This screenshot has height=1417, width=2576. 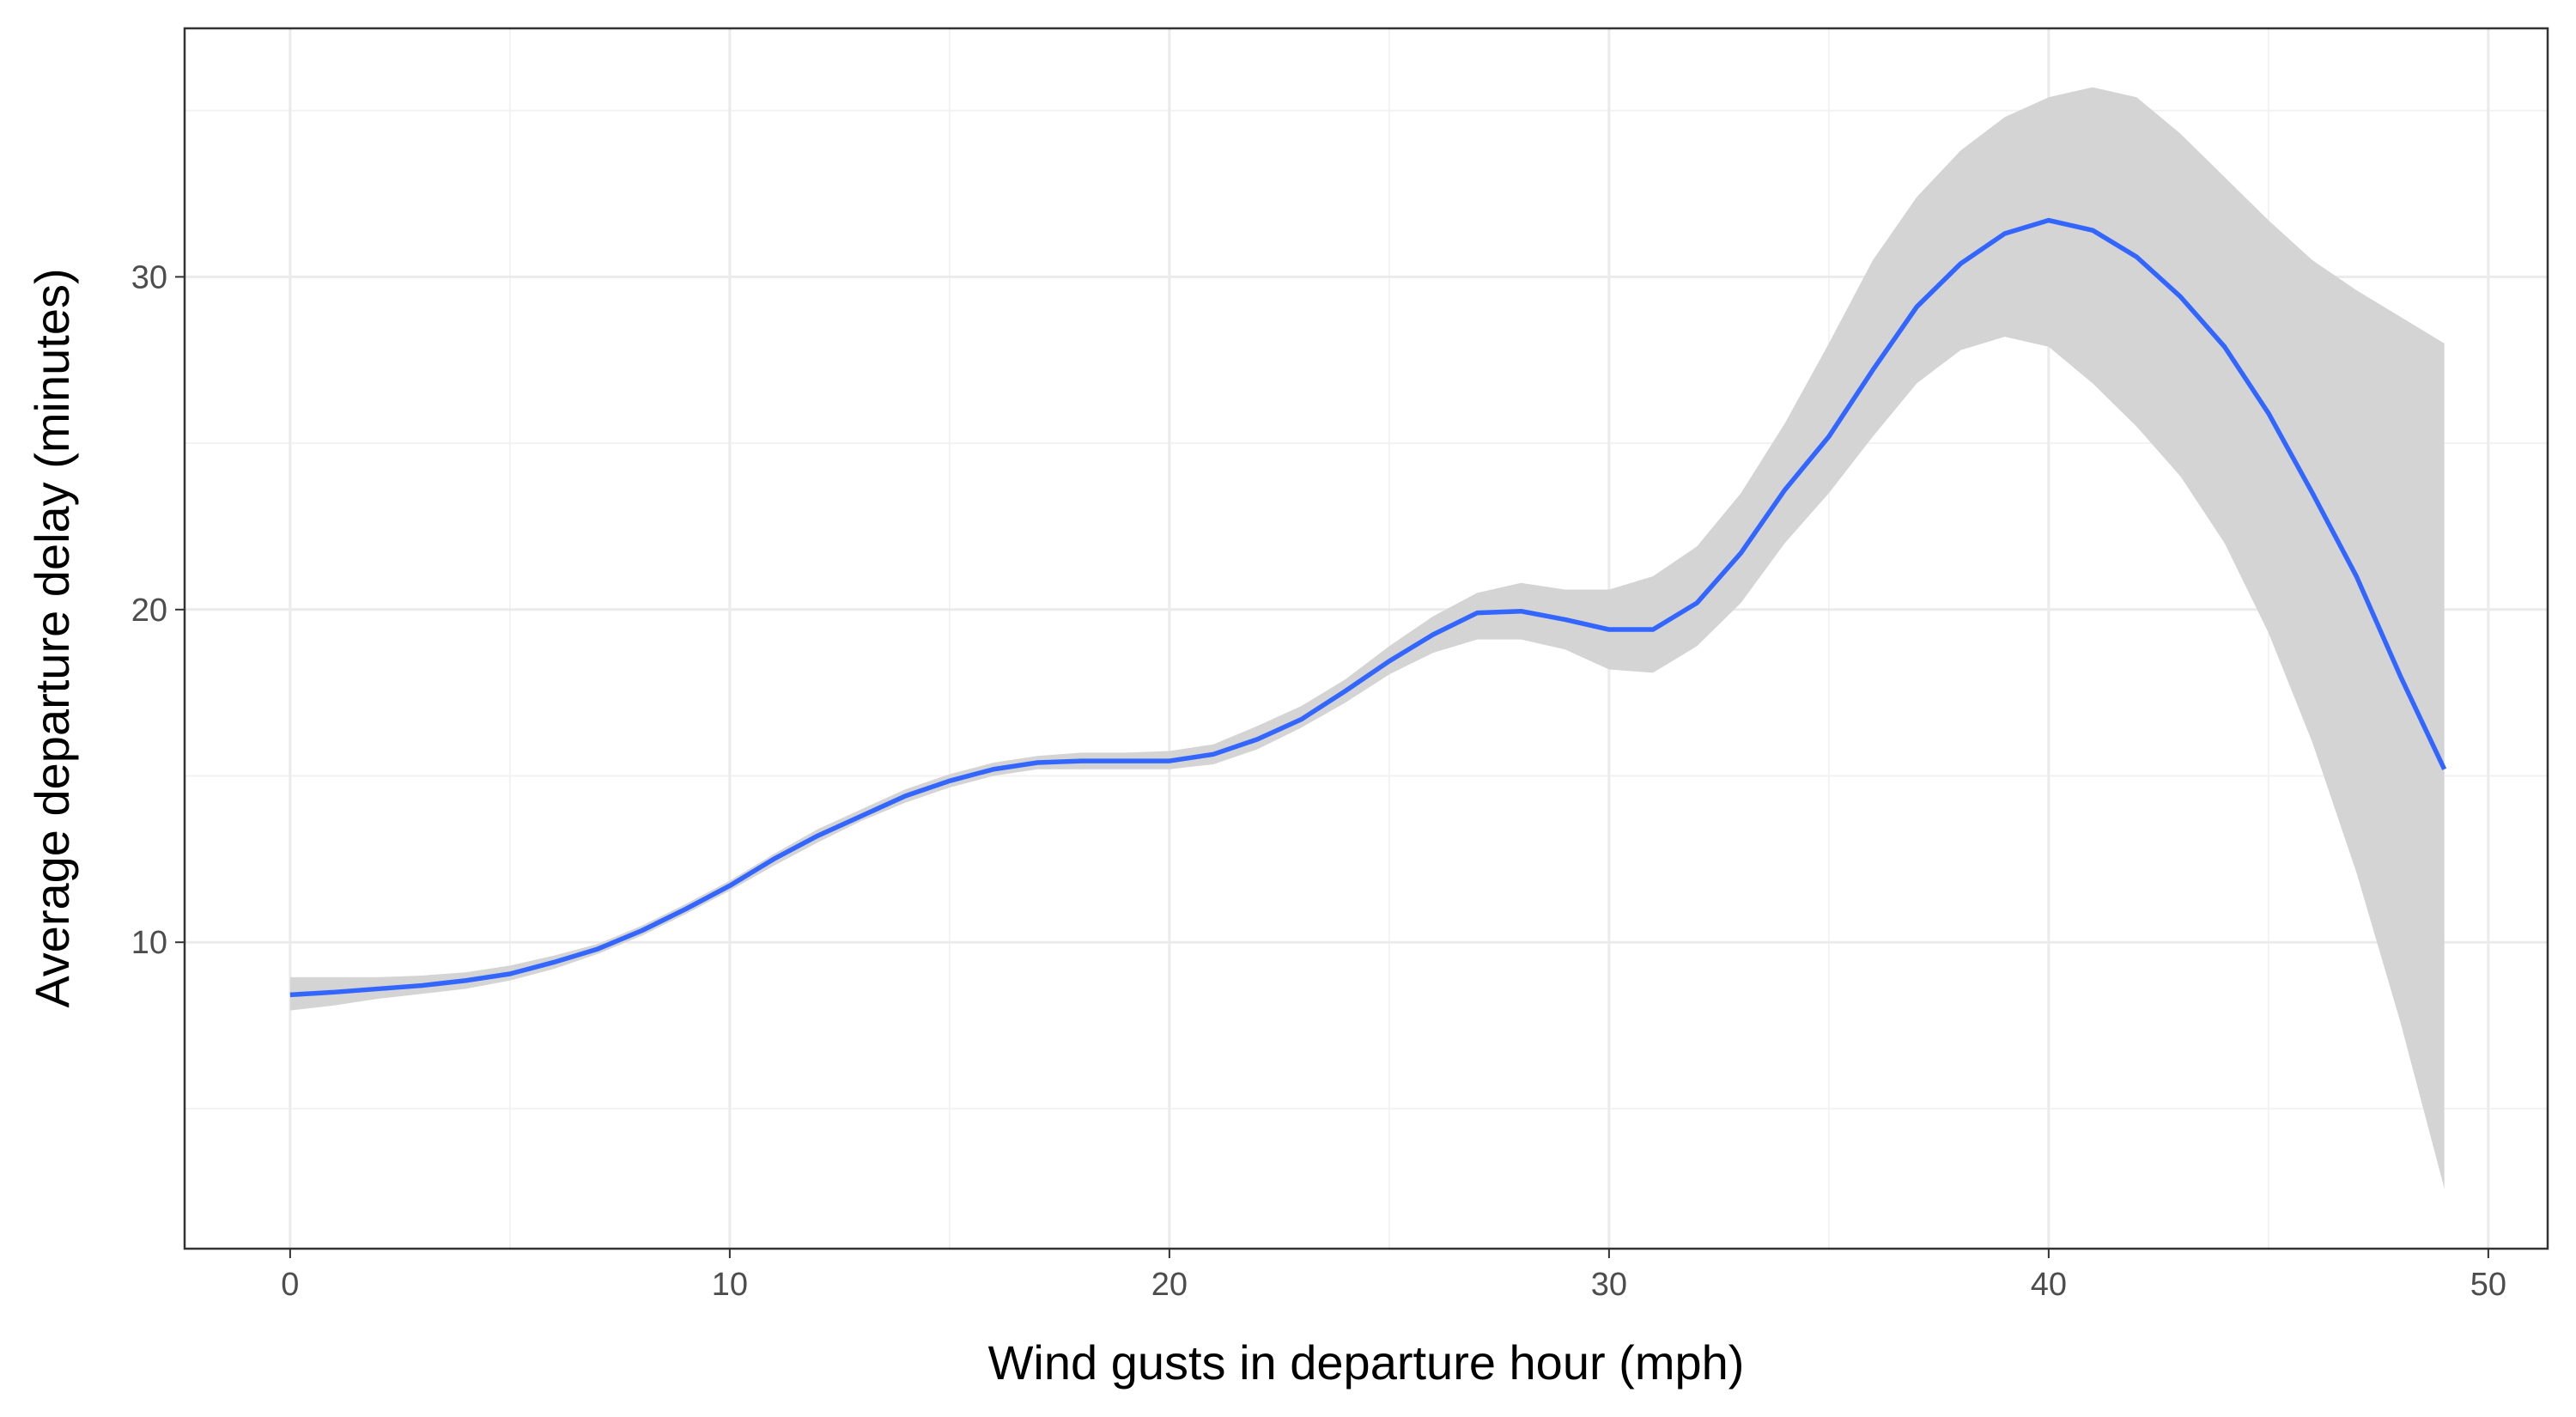 What do you see at coordinates (149, 611) in the screenshot?
I see `y-tick-label: 20` at bounding box center [149, 611].